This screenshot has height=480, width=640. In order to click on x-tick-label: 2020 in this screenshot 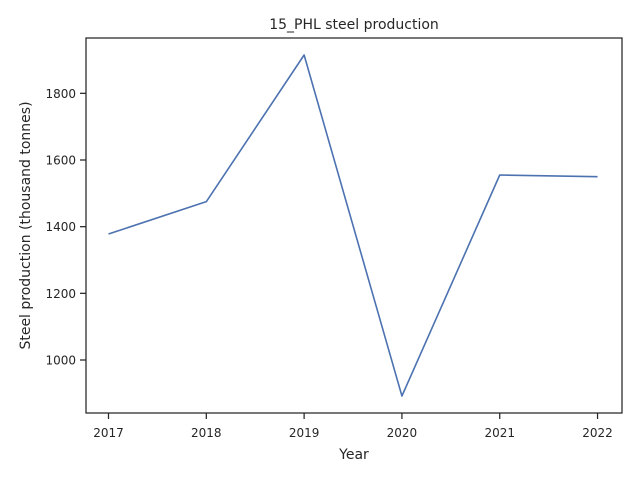, I will do `click(402, 433)`.